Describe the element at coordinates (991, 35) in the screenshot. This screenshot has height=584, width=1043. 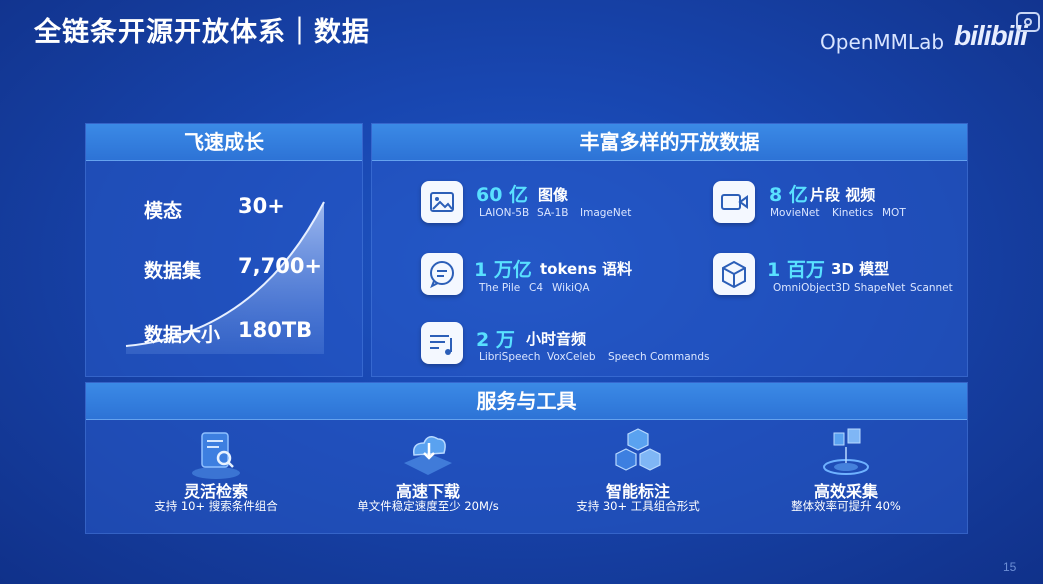
I see `bilibili-watermark: bilibili` at that location.